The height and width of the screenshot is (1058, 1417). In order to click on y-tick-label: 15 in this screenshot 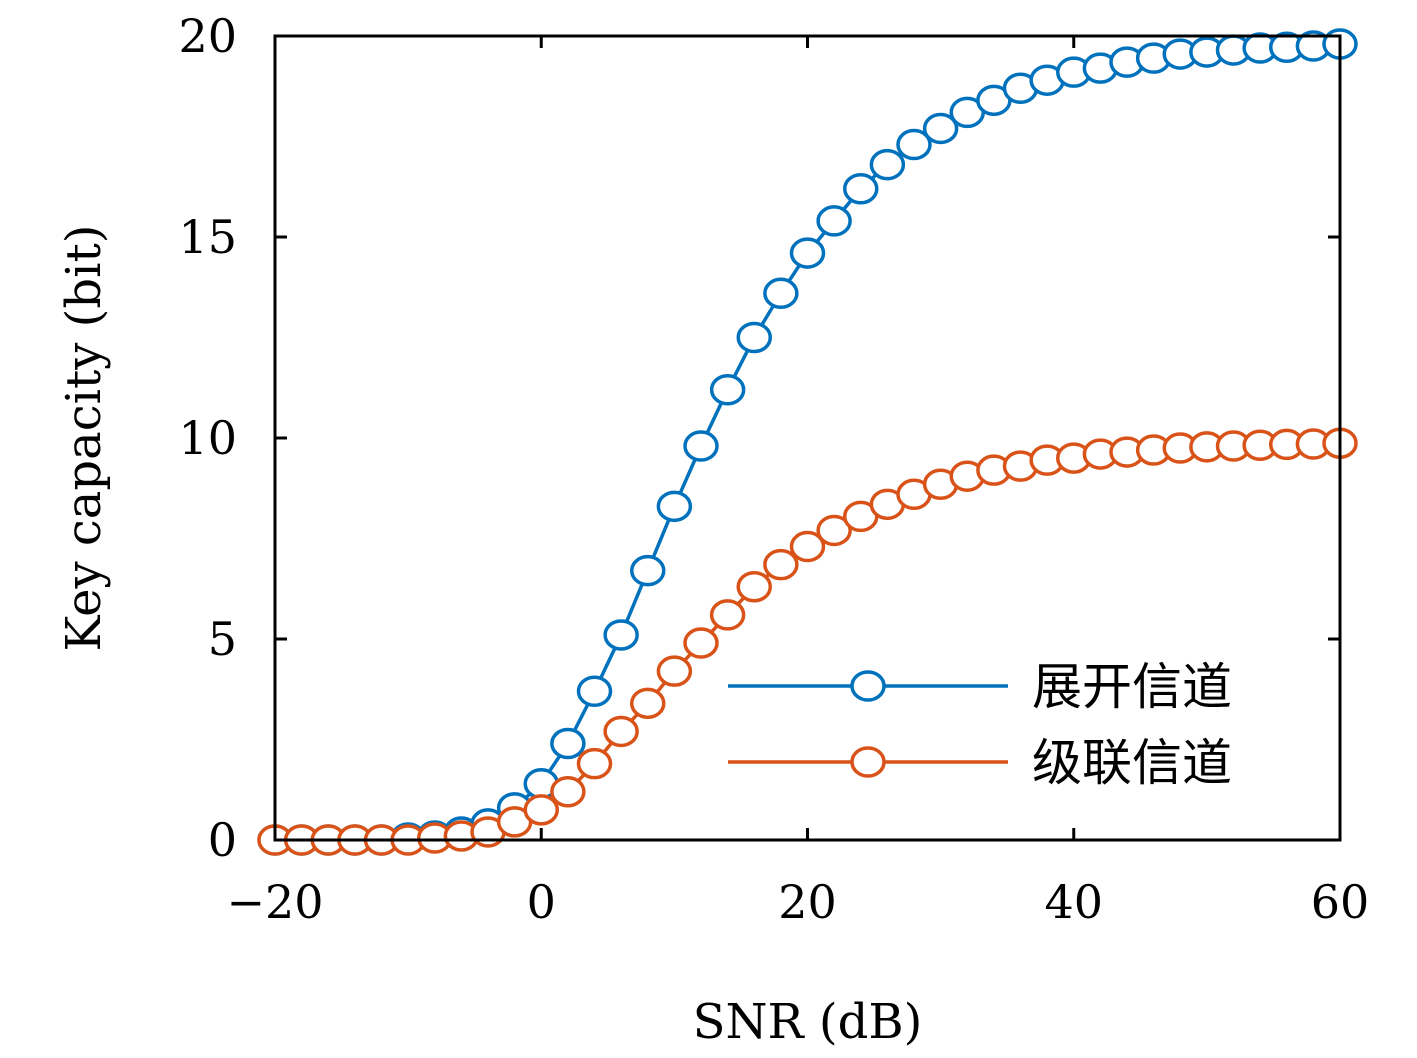, I will do `click(207, 237)`.